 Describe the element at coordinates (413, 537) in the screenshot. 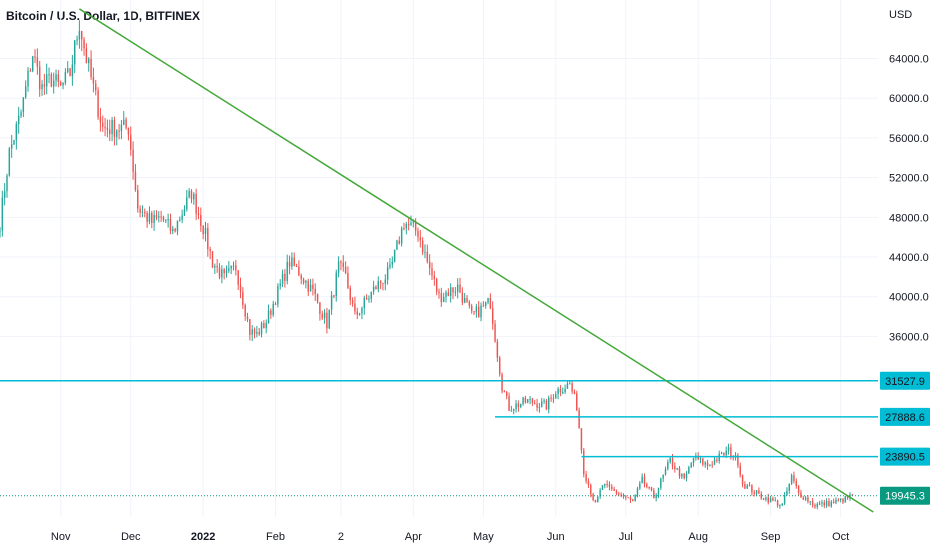

I see `x-tick-label: Apr` at that location.